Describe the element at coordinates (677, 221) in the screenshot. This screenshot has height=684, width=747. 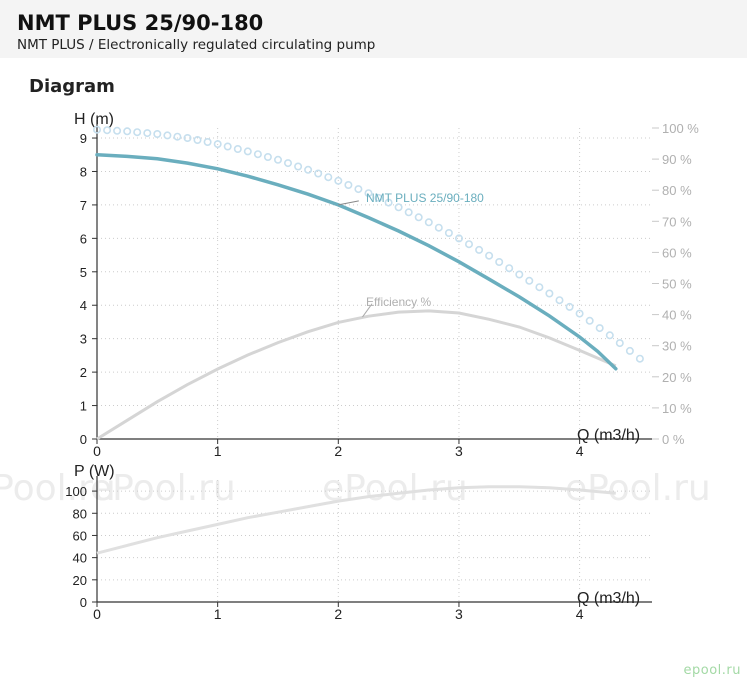
I see `y2-tick-label: 70 %` at that location.